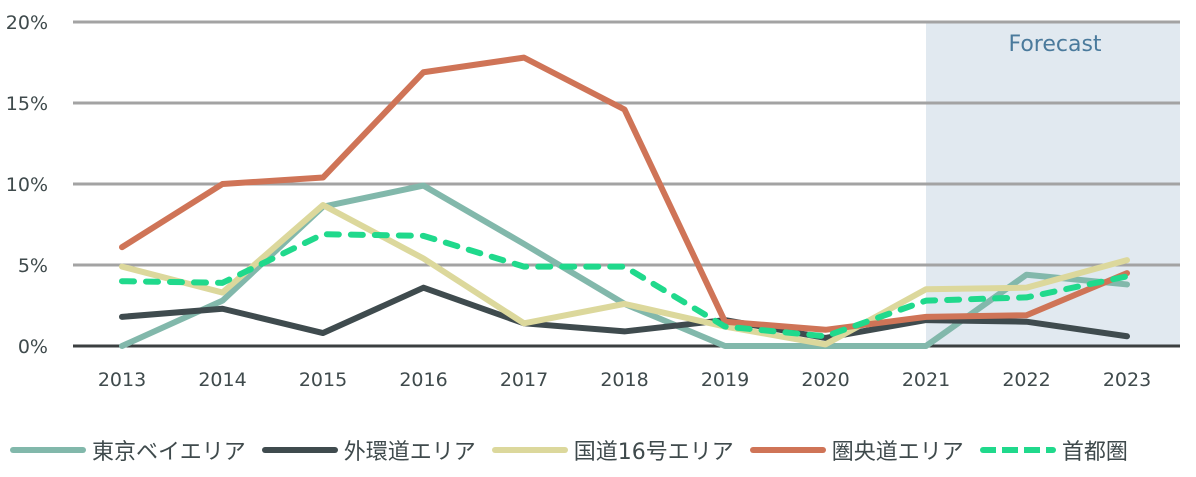  Describe the element at coordinates (122, 380) in the screenshot. I see `x-tick-label: 2013` at that location.